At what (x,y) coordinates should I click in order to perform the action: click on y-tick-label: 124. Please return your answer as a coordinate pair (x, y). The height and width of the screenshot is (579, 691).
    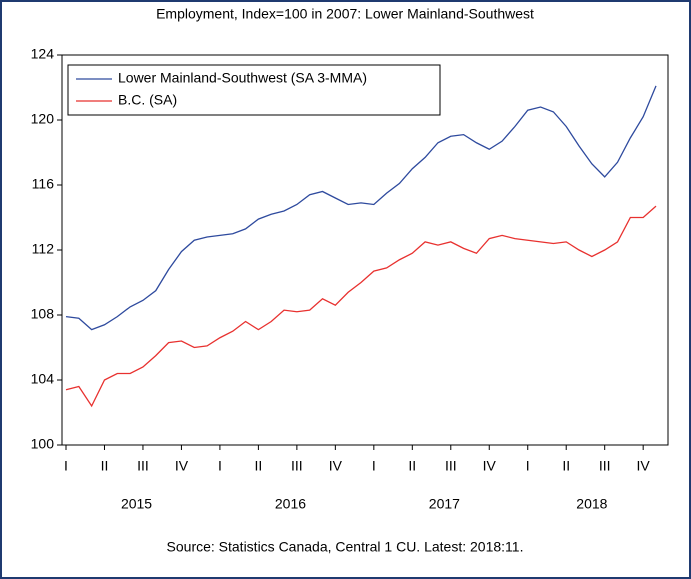
    Looking at the image, I should click on (43, 54).